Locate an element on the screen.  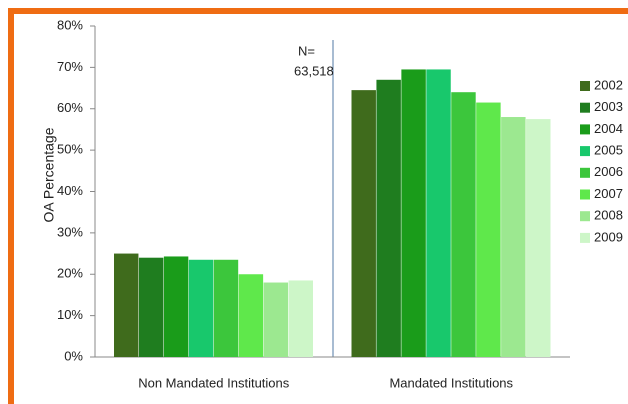
y-tick-label: 50% is located at coordinates (70, 149).